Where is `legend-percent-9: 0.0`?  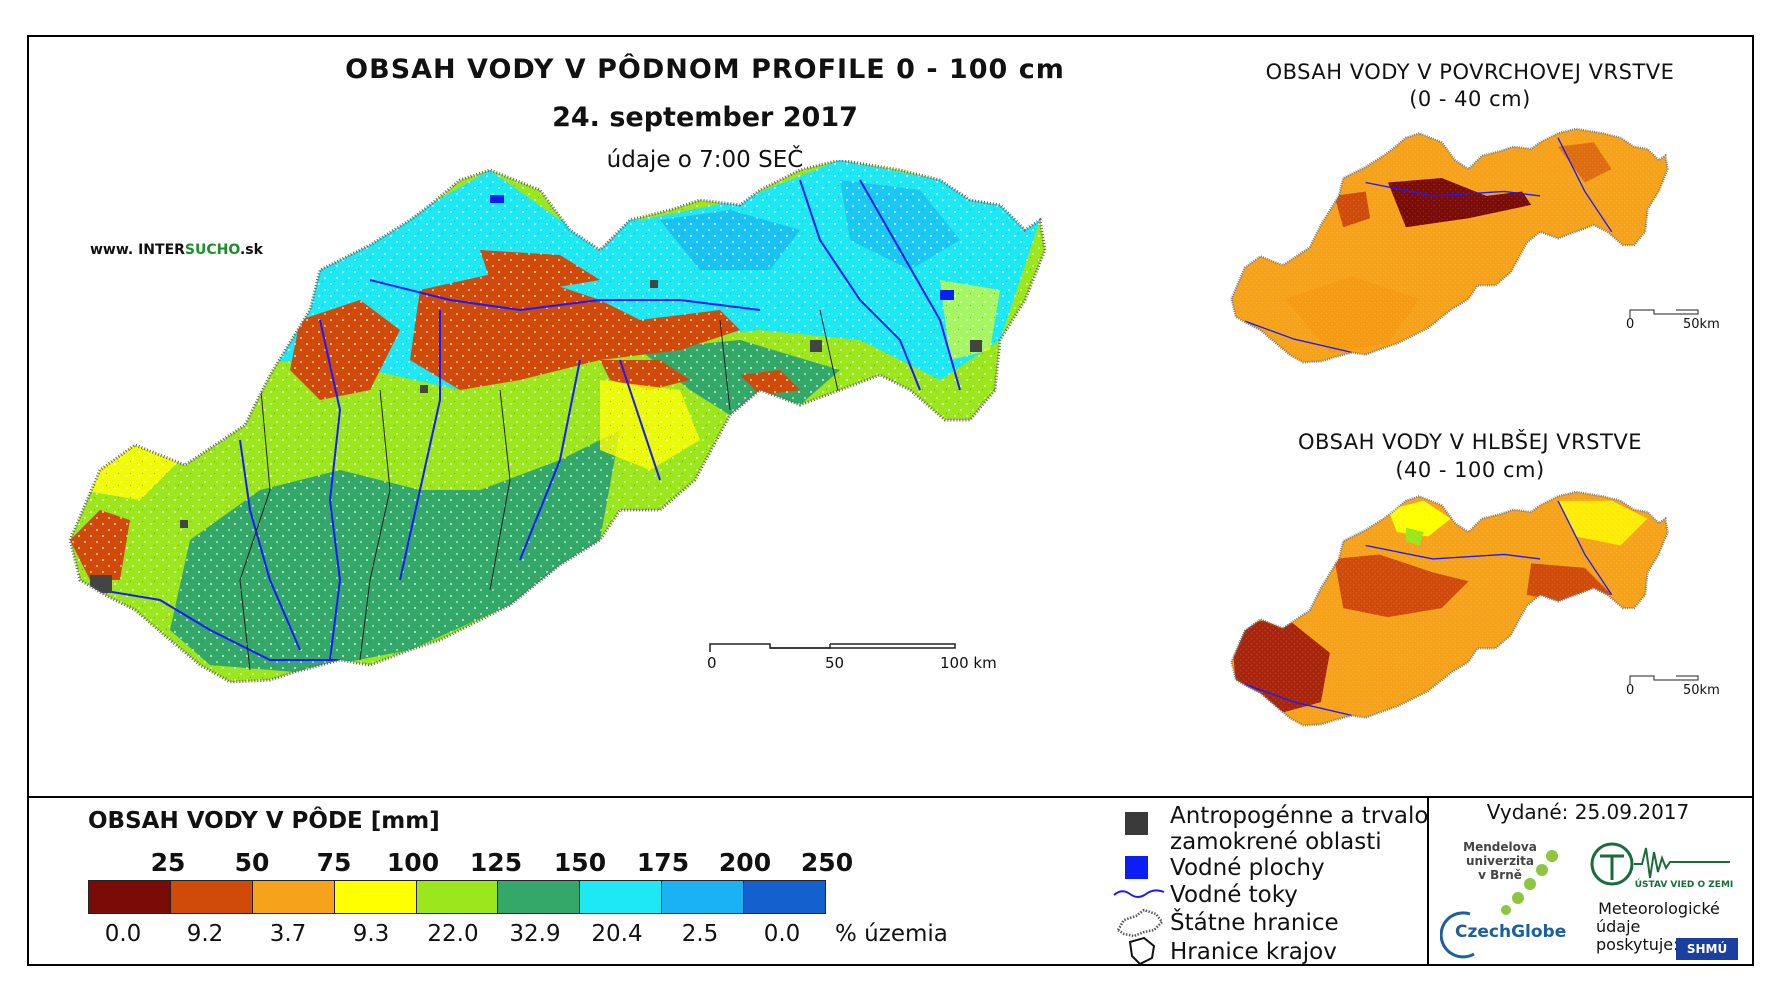 legend-percent-9: 0.0 is located at coordinates (782, 934).